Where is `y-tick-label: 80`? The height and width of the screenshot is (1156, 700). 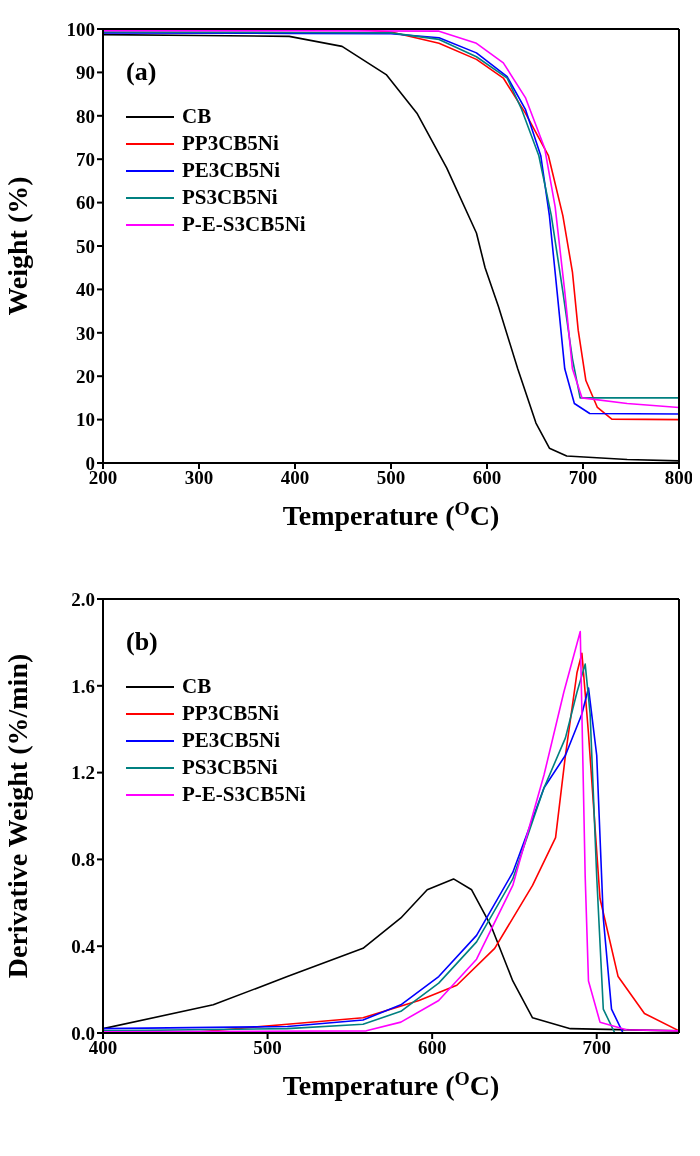 y-tick-label: 80 is located at coordinates (85, 116).